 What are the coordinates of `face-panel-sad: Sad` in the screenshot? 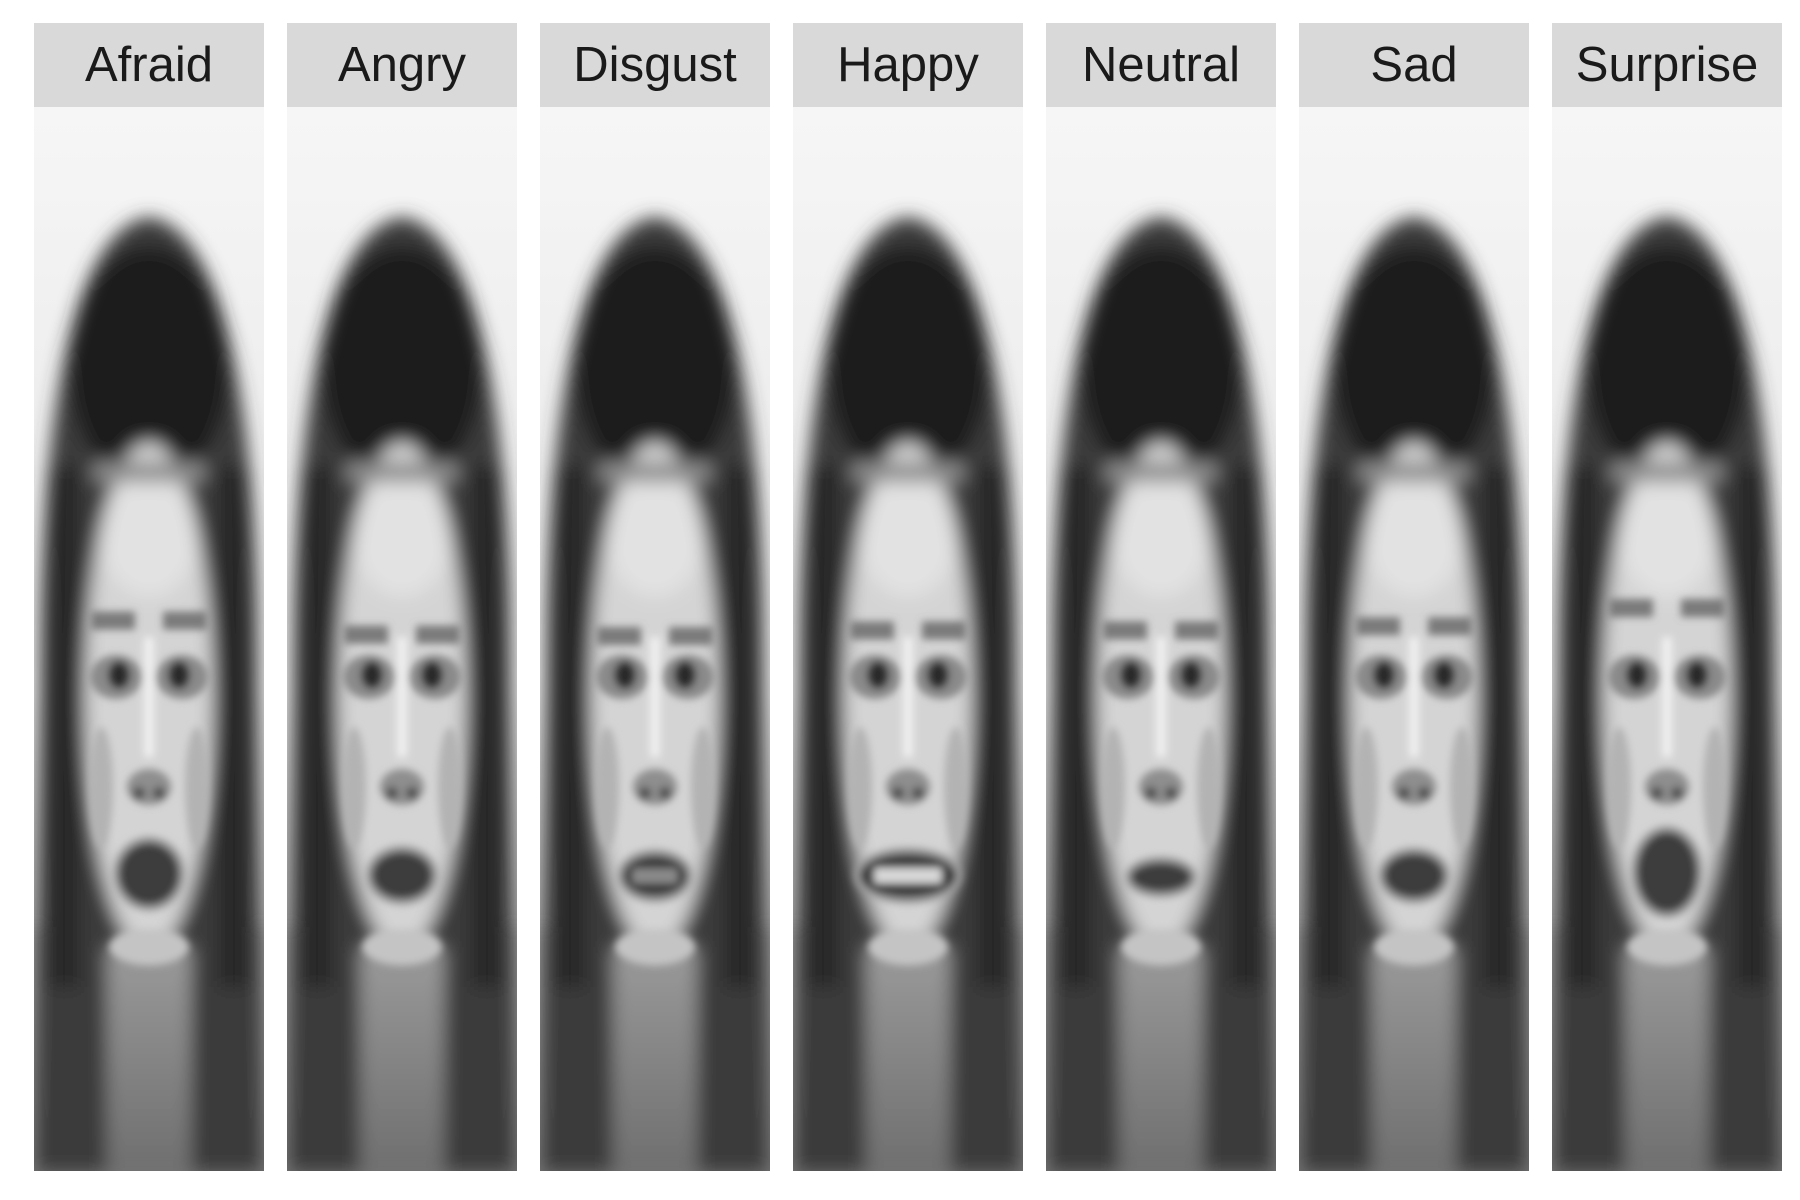 It's located at (1414, 597).